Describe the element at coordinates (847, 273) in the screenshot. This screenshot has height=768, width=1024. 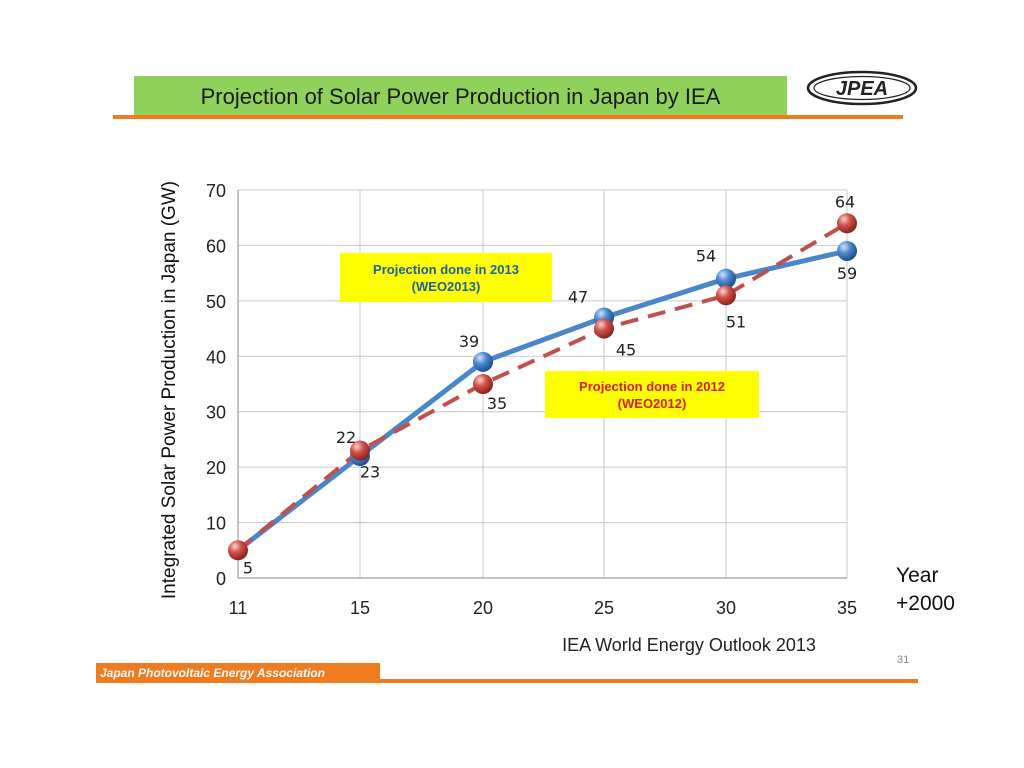
I see `data-label-weo2013: 59` at that location.